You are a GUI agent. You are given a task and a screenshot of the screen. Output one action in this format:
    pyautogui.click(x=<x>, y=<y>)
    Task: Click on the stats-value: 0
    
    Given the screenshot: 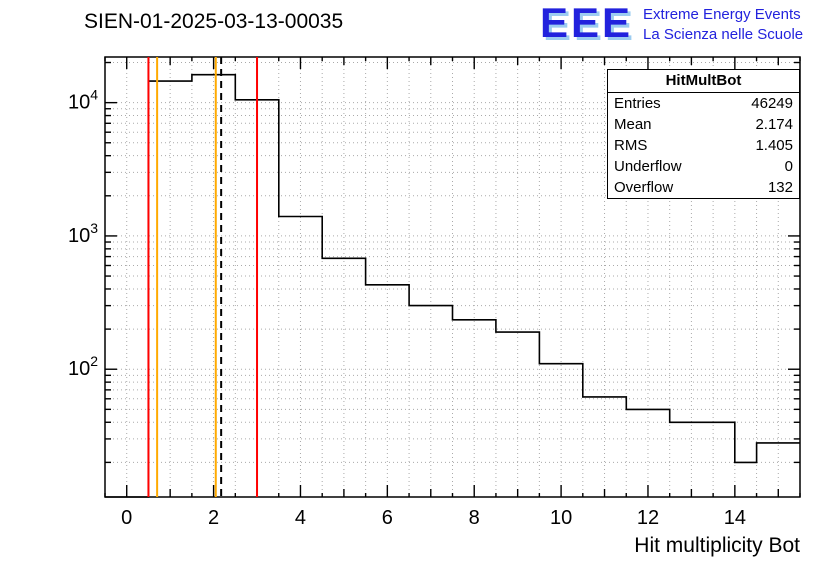 What is the action you would take?
    pyautogui.click(x=788, y=166)
    